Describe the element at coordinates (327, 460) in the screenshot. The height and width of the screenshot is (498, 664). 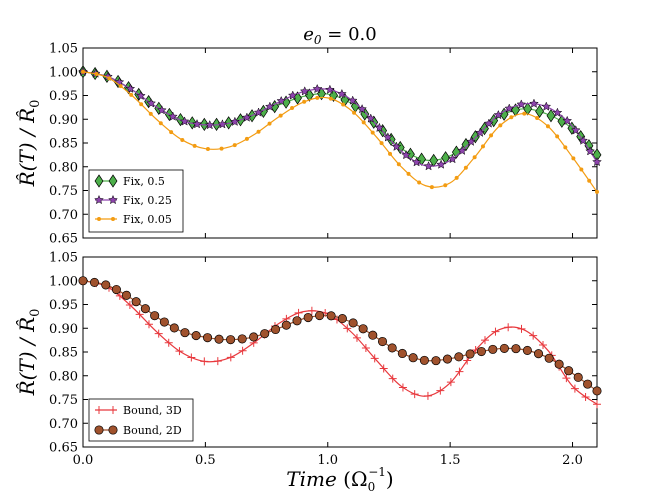
I see `x-tick-label: 1.0` at that location.